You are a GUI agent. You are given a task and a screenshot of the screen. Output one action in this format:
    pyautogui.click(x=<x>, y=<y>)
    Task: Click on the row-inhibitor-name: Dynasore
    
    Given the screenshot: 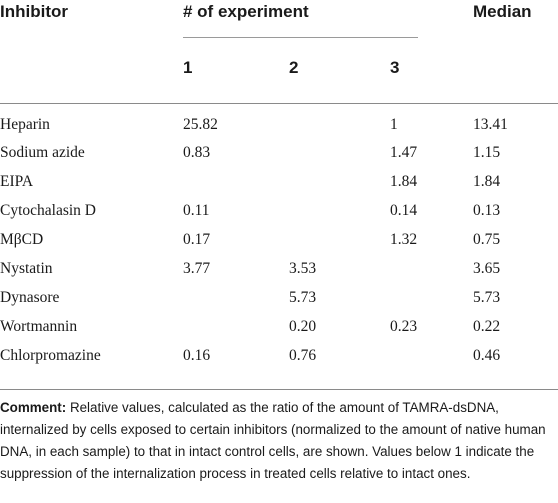 What is the action you would take?
    pyautogui.click(x=30, y=297)
    